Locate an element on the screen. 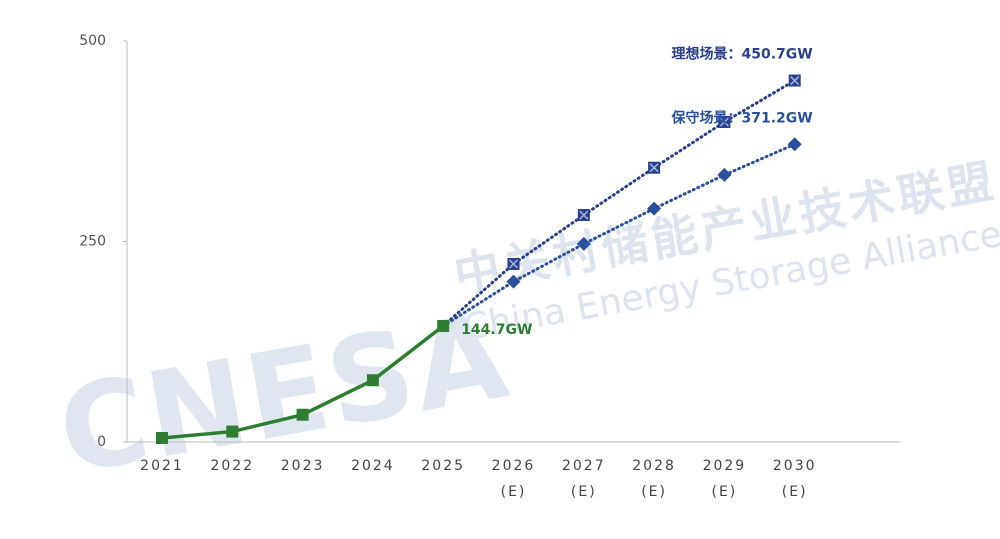  series-line is located at coordinates (619, 235).